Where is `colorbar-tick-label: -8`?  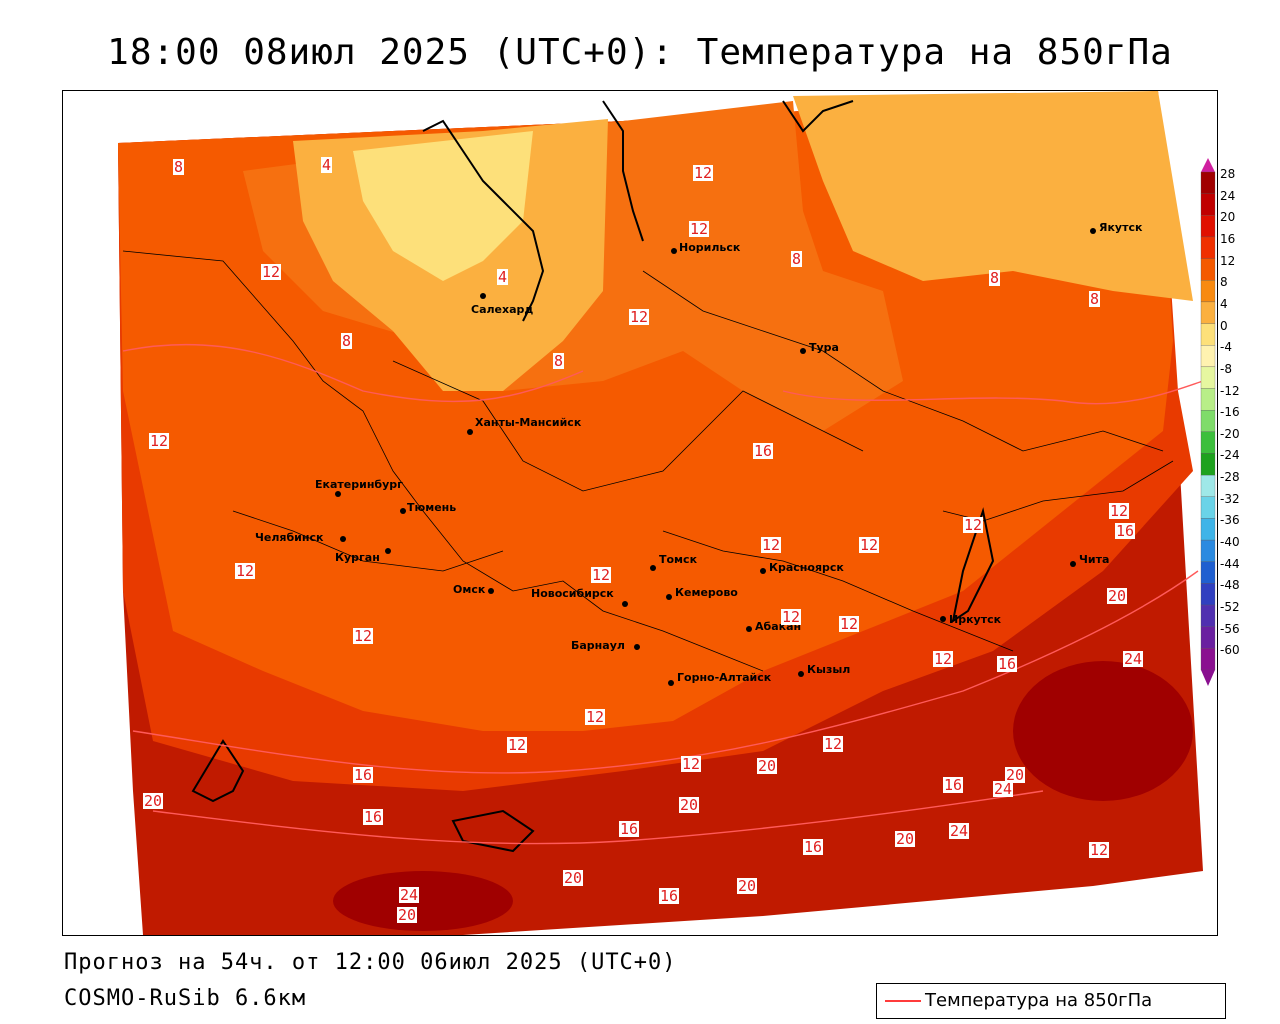 colorbar-tick-label: -8 is located at coordinates (1226, 368).